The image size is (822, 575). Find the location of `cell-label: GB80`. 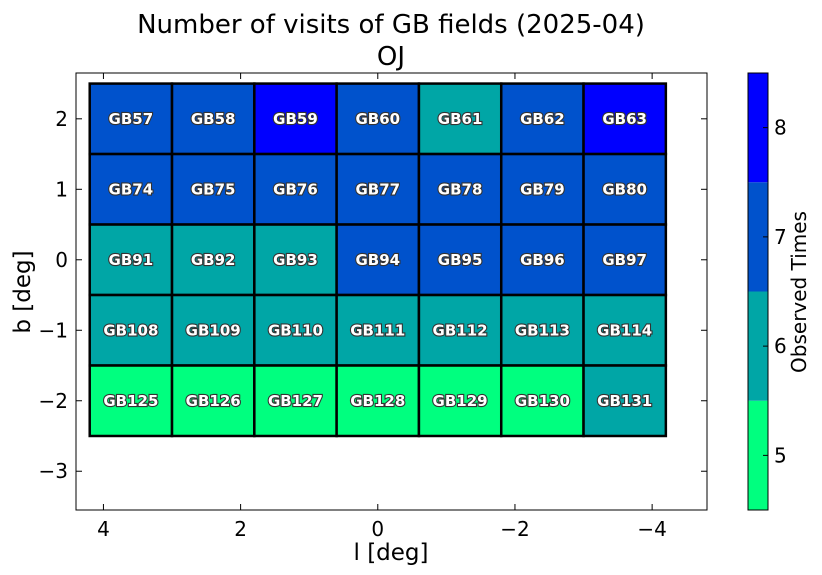

cell-label: GB80 is located at coordinates (624, 189).